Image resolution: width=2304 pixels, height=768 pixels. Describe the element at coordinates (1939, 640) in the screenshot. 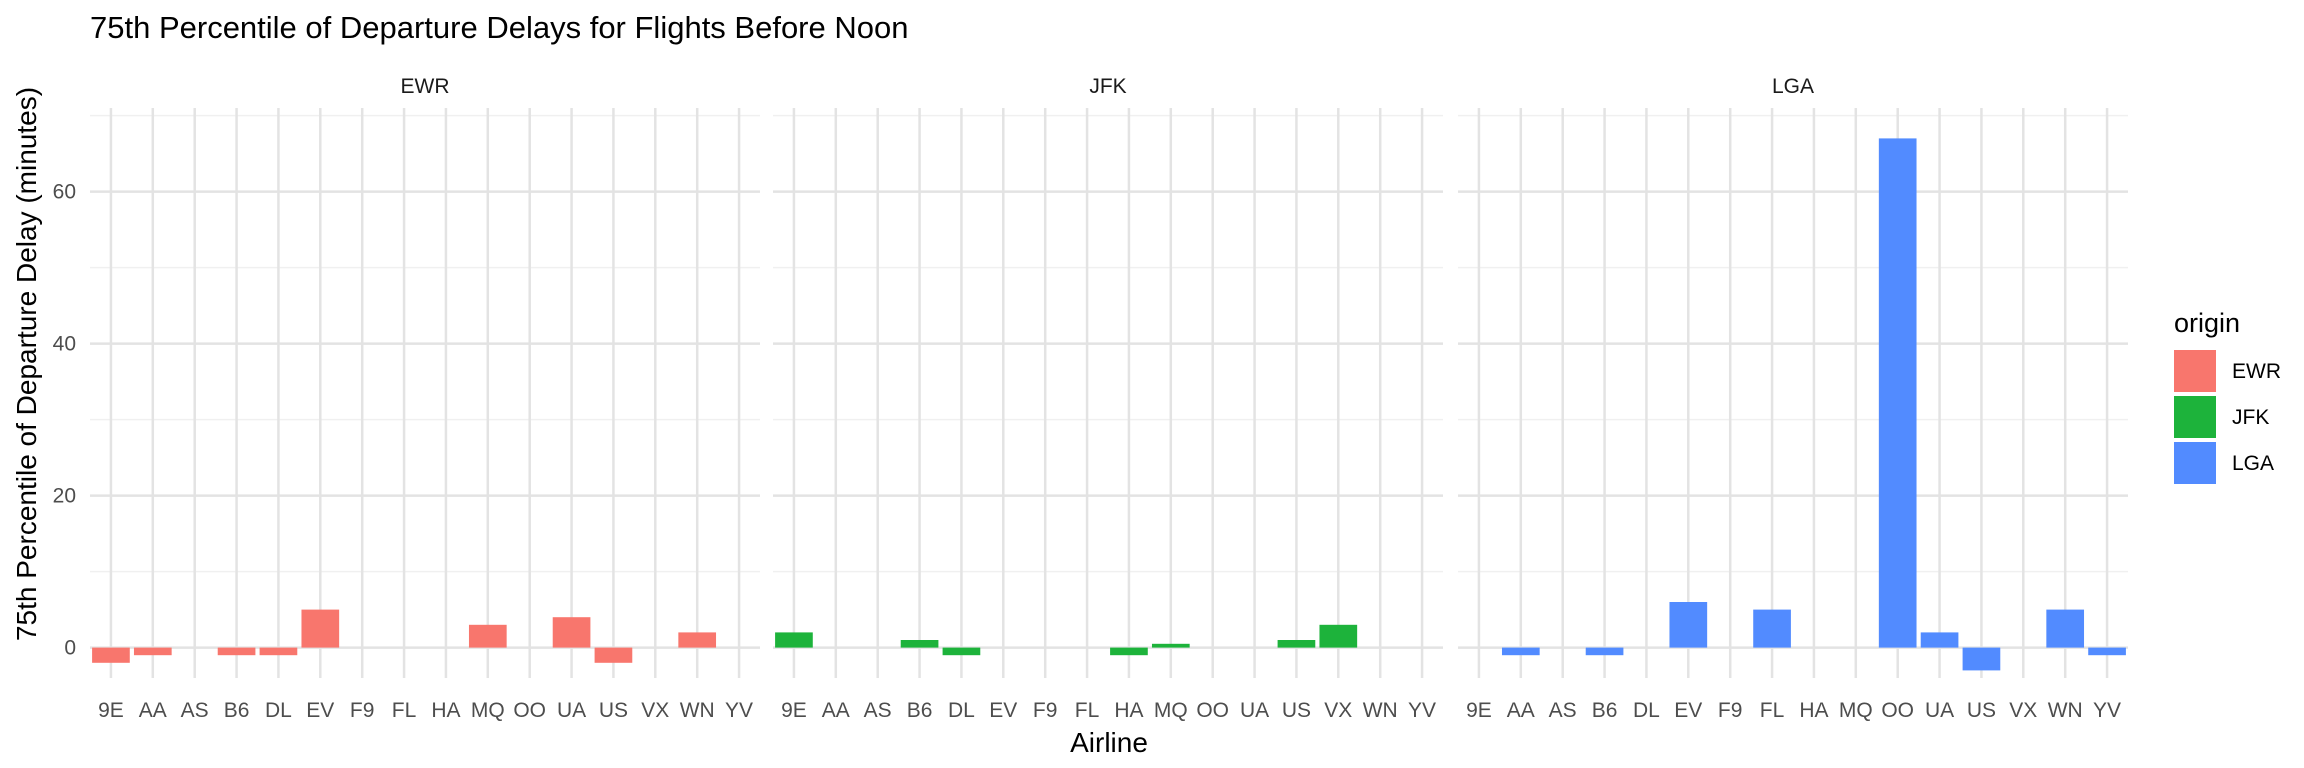

I see `bar-lga-ua` at that location.